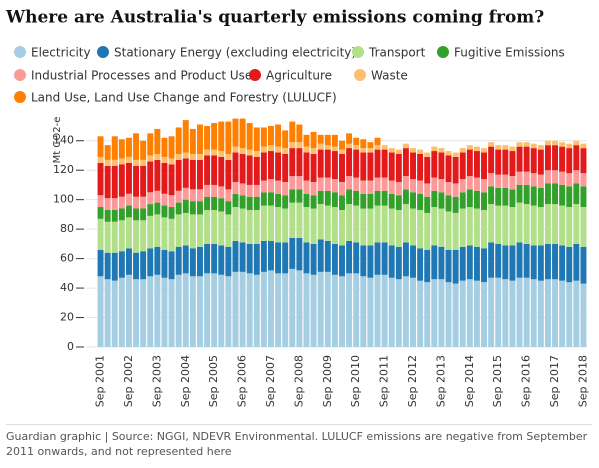  What do you see at coordinates (57, 140) in the screenshot?
I see `y-axis-label: Mt CO2-e` at bounding box center [57, 140].